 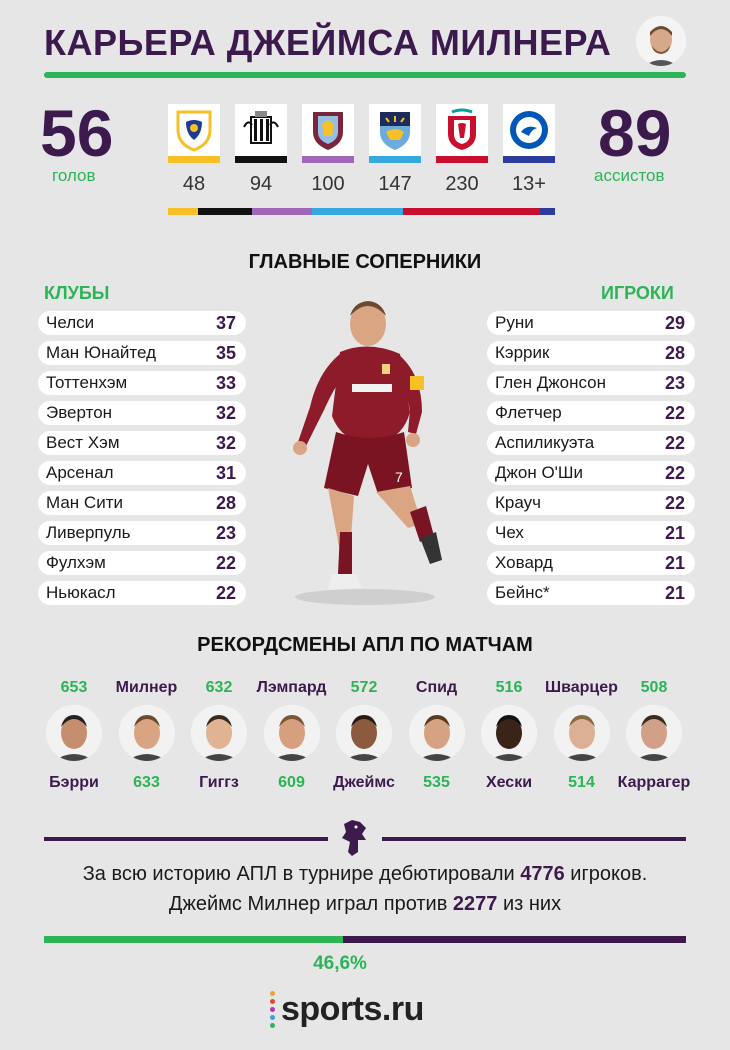 What do you see at coordinates (142, 533) in the screenshot?
I see `rival-club-row: Ливерпуль 23` at bounding box center [142, 533].